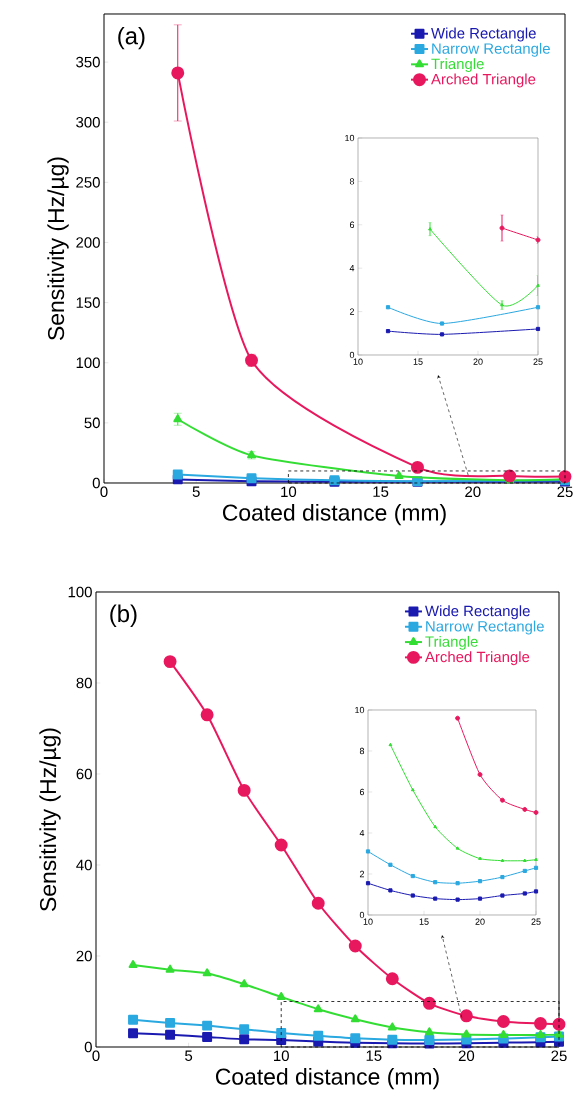  I want to click on y-tick-label: 50, so click(92, 423).